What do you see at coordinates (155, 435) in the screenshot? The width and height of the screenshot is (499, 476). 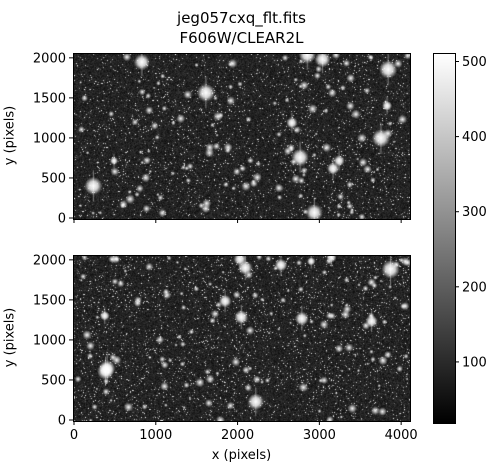 I see `x-tick-label: 1000` at bounding box center [155, 435].